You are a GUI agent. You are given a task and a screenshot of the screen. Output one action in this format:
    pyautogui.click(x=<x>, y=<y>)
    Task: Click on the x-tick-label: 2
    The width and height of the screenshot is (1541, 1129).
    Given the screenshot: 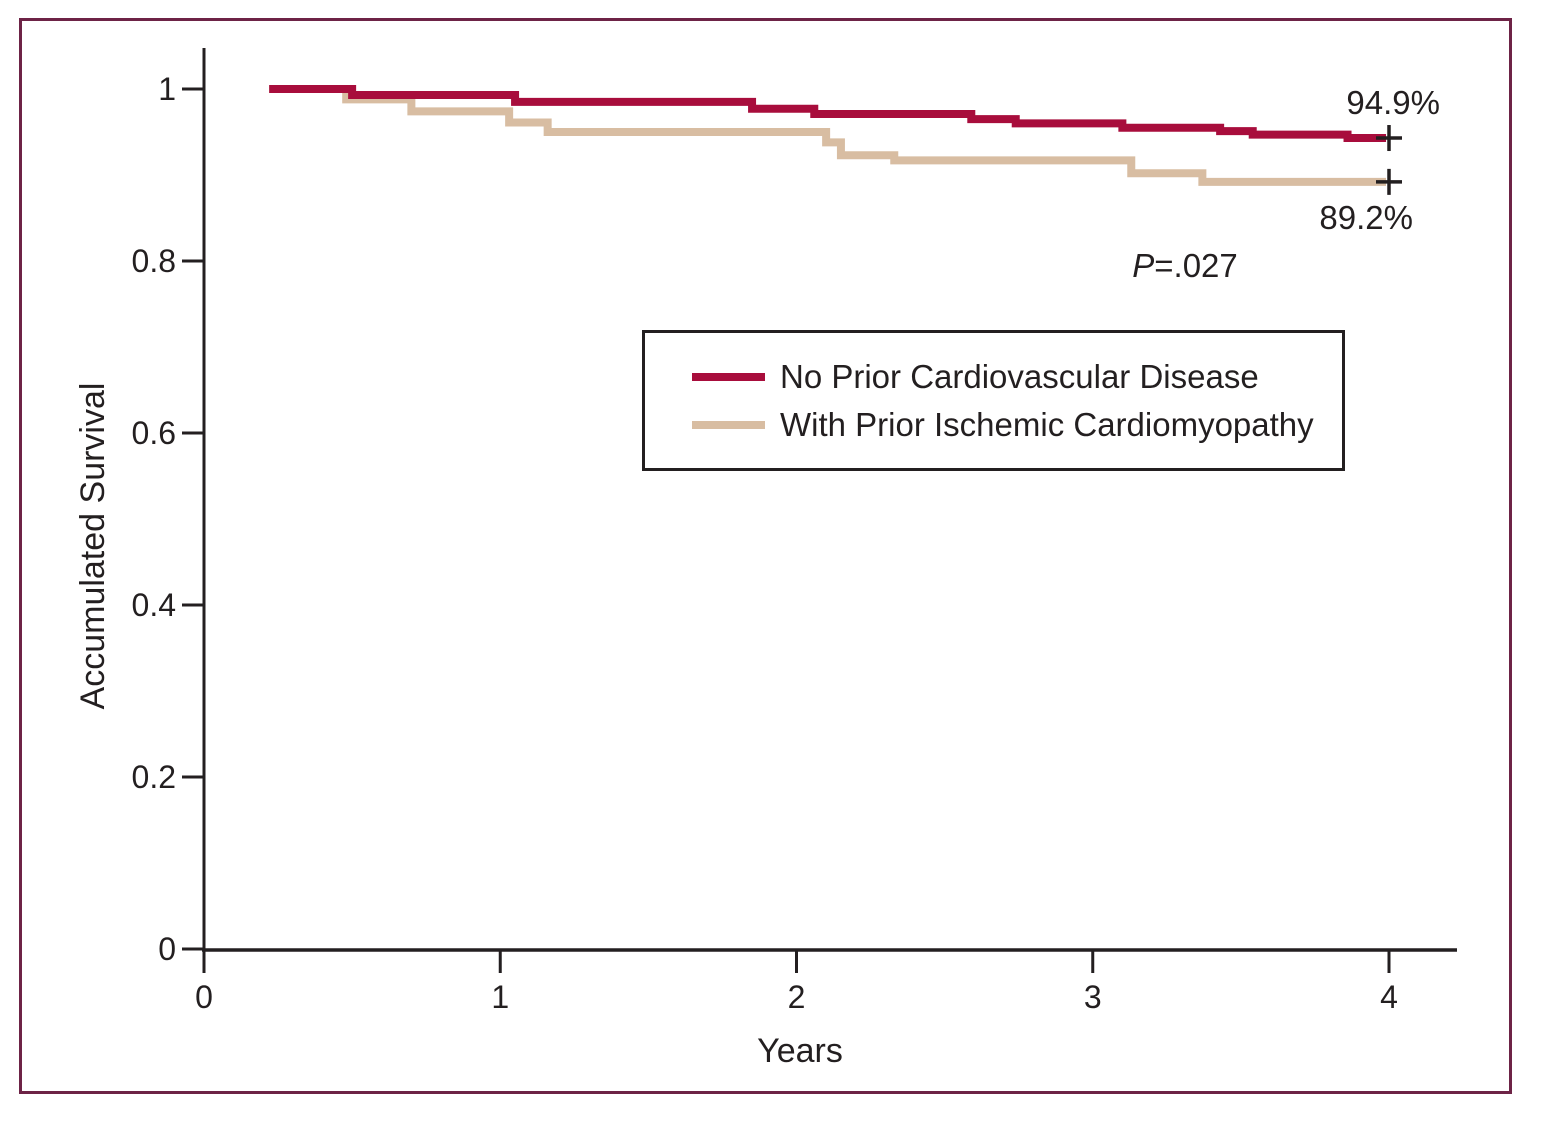 What is the action you would take?
    pyautogui.click(x=797, y=997)
    